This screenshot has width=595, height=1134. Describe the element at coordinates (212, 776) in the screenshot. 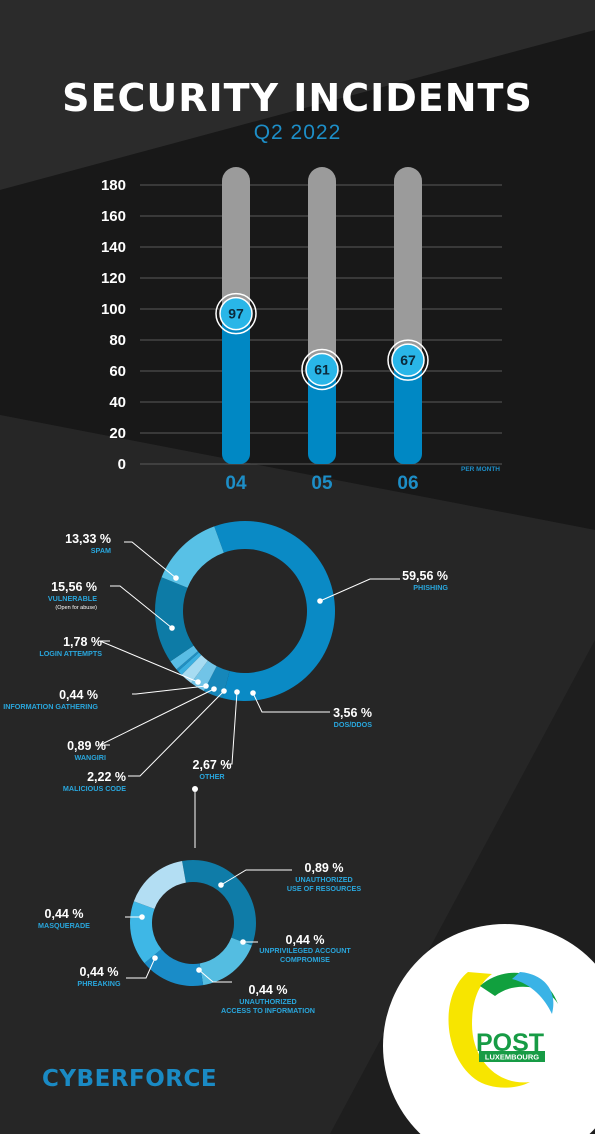

I see `slice-label: OTHER` at that location.